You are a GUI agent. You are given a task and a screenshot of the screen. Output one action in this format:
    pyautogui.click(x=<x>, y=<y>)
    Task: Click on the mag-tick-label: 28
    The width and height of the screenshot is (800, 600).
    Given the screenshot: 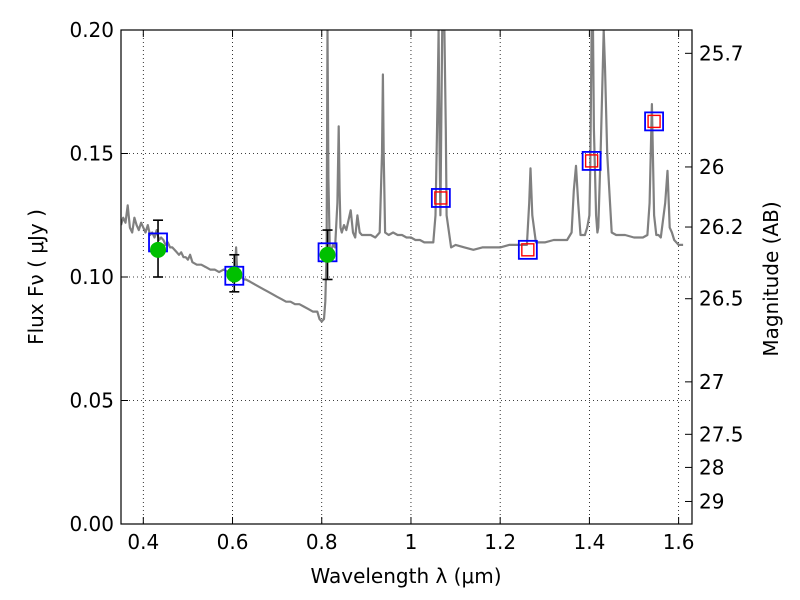 What is the action you would take?
    pyautogui.click(x=711, y=467)
    